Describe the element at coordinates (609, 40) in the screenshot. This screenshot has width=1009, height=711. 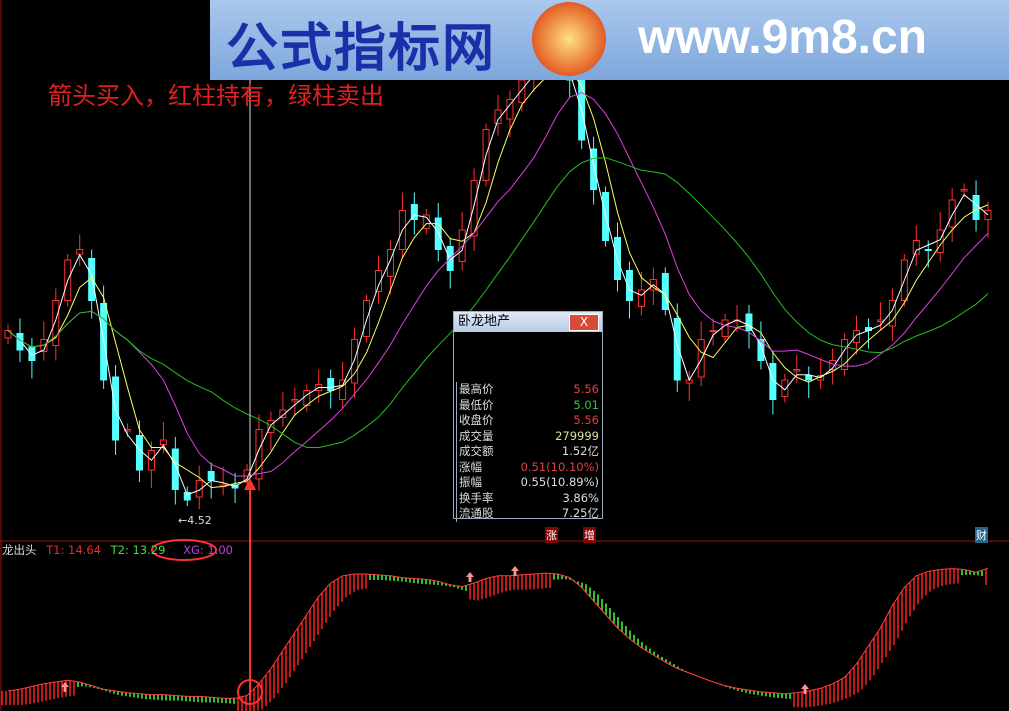
I see `site-banner: 公式指标网 www.9m8.cn` at that location.